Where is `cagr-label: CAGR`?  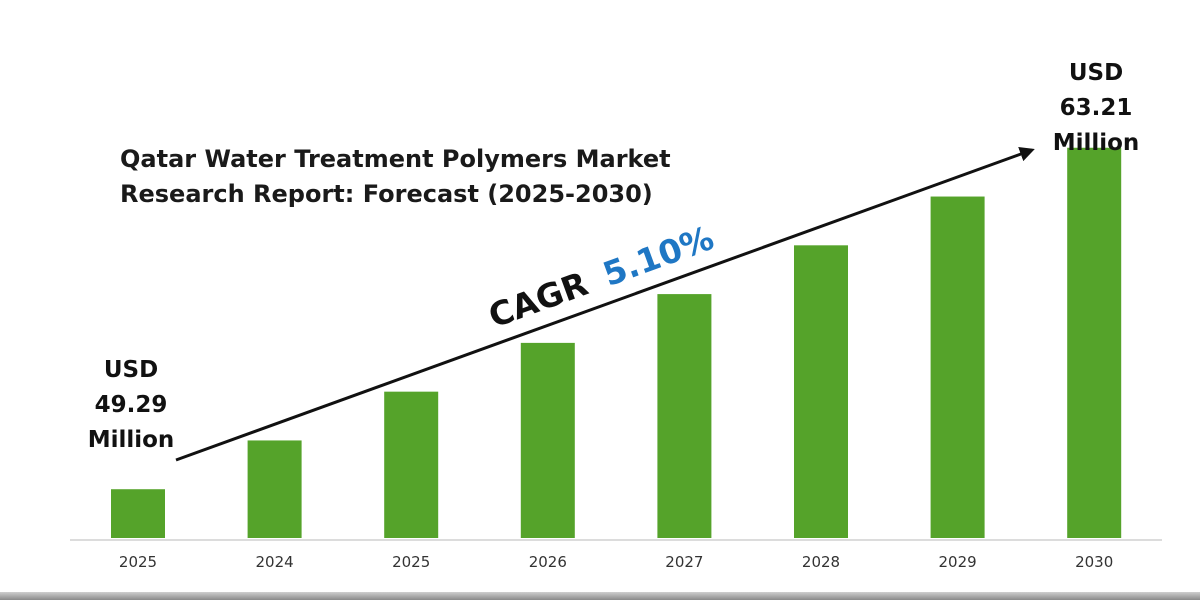
cagr-label: CAGR is located at coordinates (537, 300).